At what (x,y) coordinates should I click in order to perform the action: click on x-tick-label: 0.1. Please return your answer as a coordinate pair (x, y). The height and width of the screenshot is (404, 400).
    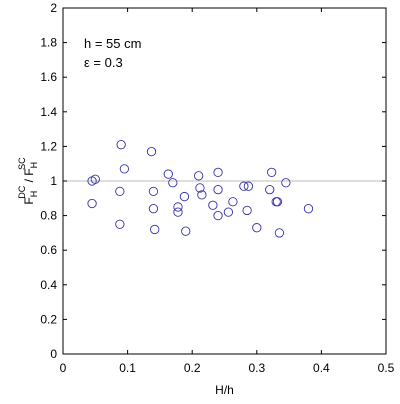
    Looking at the image, I should click on (127, 368).